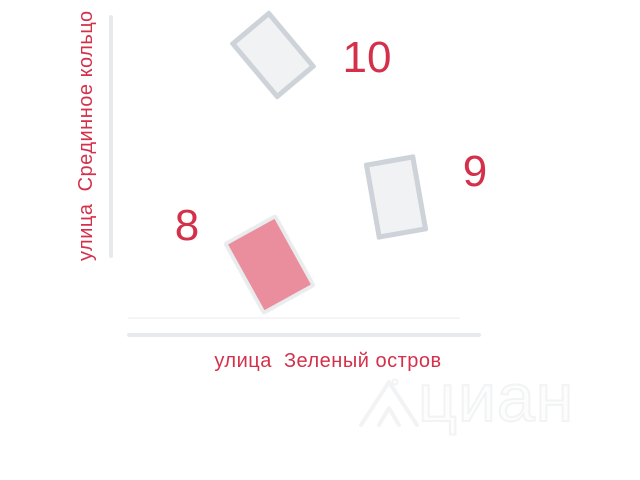 The width and height of the screenshot is (640, 480). What do you see at coordinates (187, 225) in the screenshot?
I see `building-number-8: 8` at bounding box center [187, 225].